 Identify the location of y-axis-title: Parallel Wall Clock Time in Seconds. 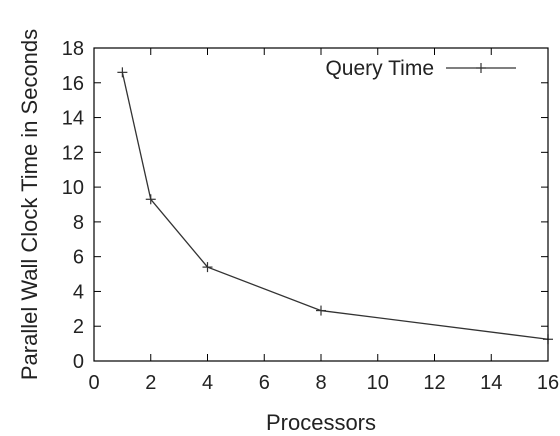
(29, 204).